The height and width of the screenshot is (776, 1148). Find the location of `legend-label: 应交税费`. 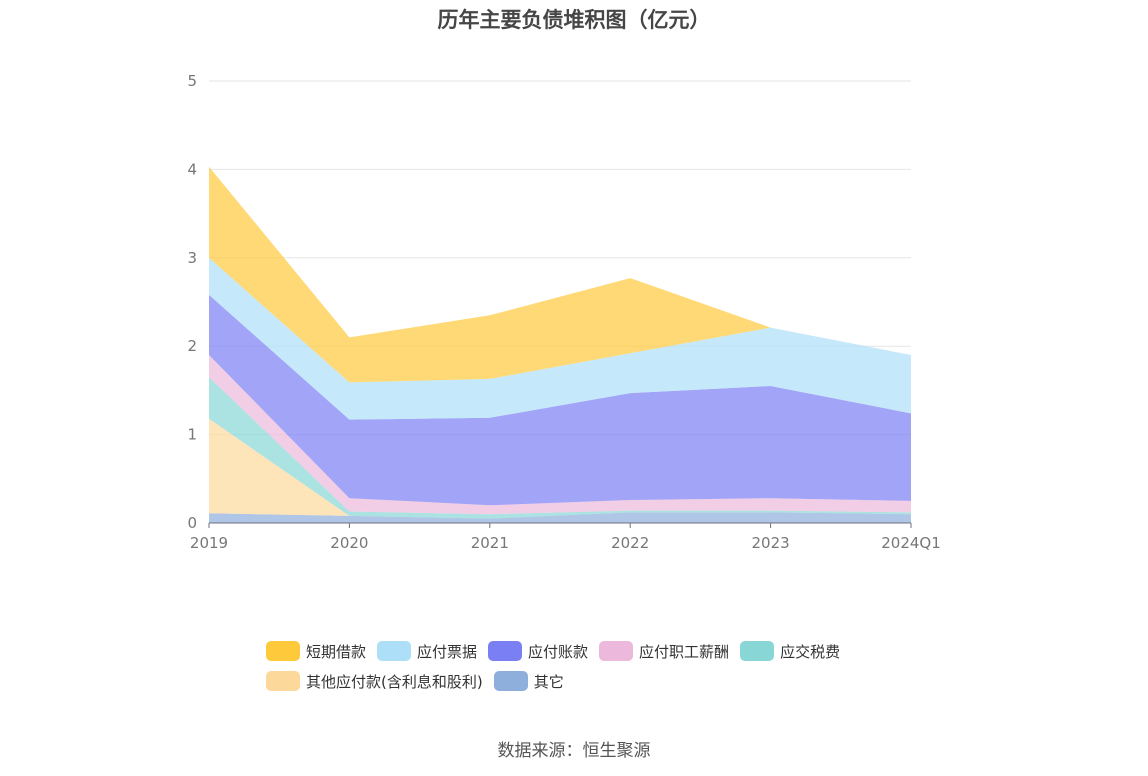

legend-label: 应交税费 is located at coordinates (810, 651).